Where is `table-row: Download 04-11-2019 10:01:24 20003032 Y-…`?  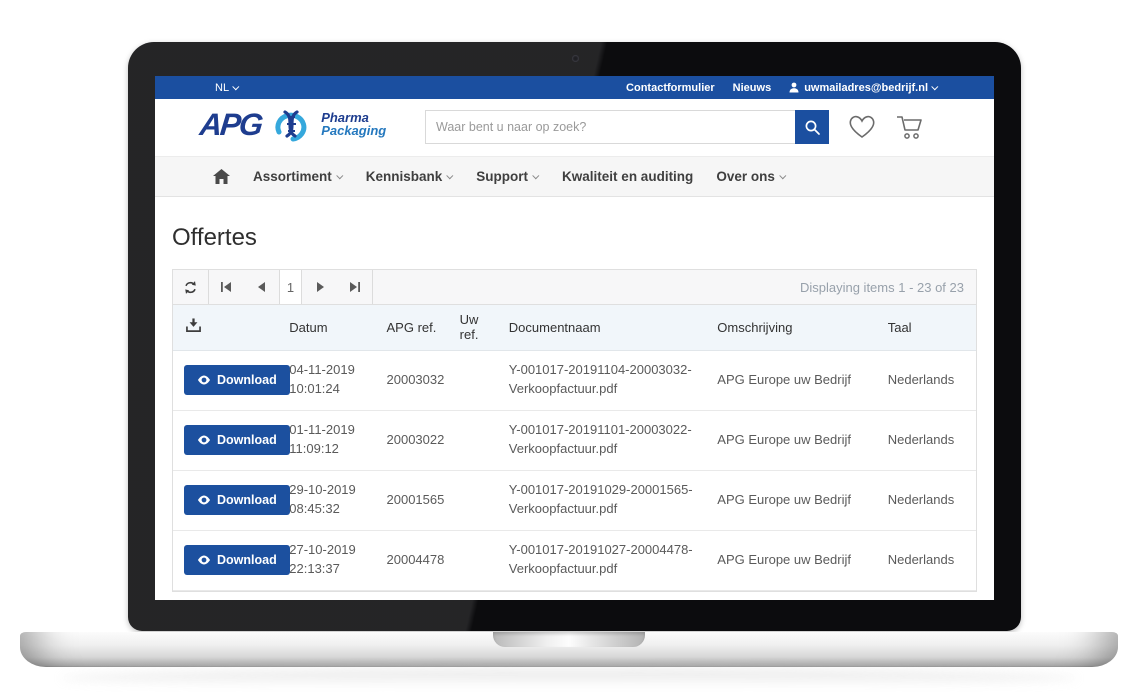 table-row: Download 04-11-2019 10:01:24 20003032 Y-… is located at coordinates (574, 380).